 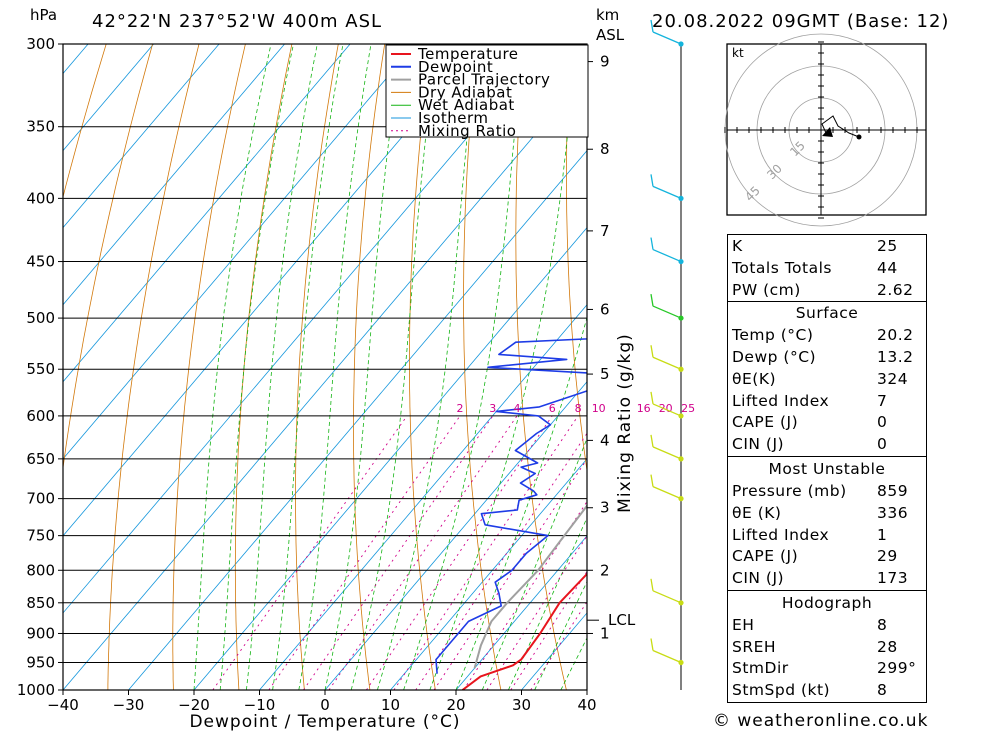 What do you see at coordinates (455, 67) in the screenshot?
I see `legend-label: Dewpoint` at bounding box center [455, 67].